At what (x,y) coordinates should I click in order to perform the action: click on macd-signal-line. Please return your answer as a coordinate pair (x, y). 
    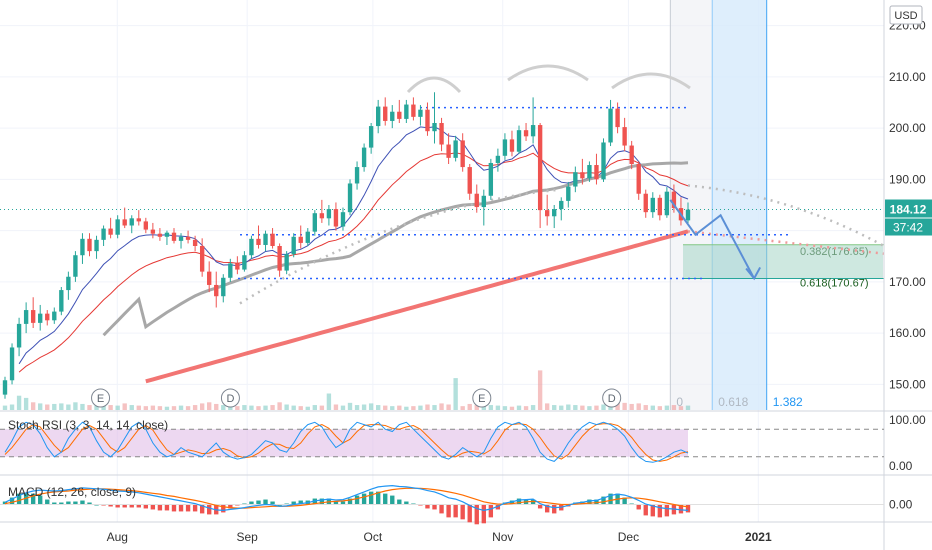
    Looking at the image, I should click on (346, 498).